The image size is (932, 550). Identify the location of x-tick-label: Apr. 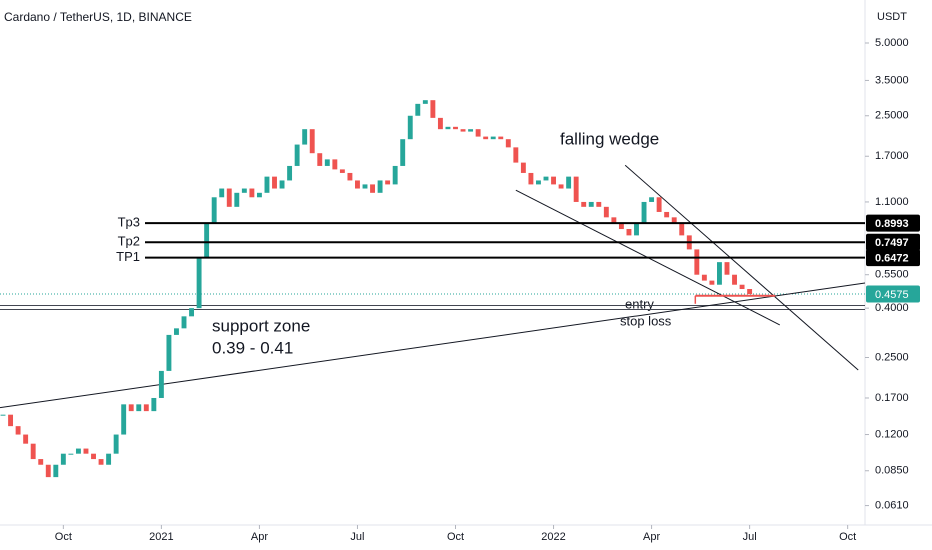
(259, 537).